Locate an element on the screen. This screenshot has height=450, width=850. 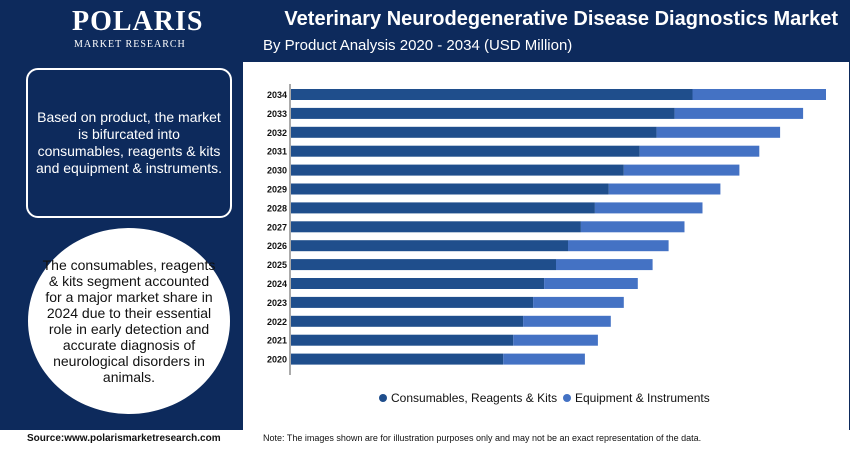
bar-equipment-2023 is located at coordinates (578, 302).